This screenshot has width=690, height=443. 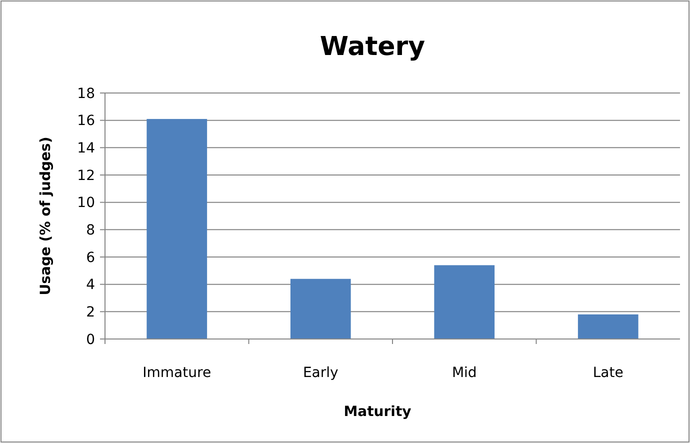 What do you see at coordinates (86, 203) in the screenshot?
I see `y-tick-label: 10` at bounding box center [86, 203].